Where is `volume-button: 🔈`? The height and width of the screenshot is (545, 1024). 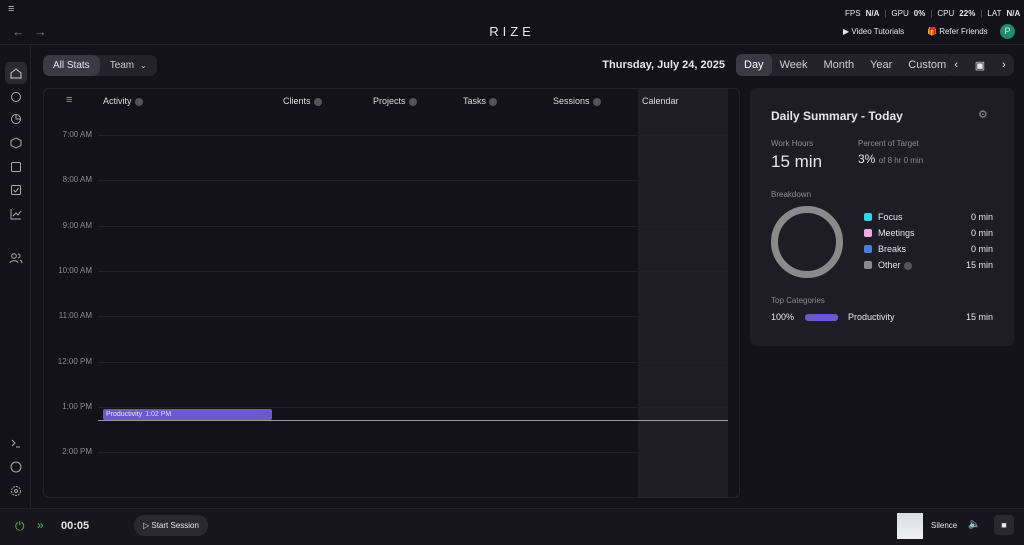 volume-button: 🔈 is located at coordinates (974, 524).